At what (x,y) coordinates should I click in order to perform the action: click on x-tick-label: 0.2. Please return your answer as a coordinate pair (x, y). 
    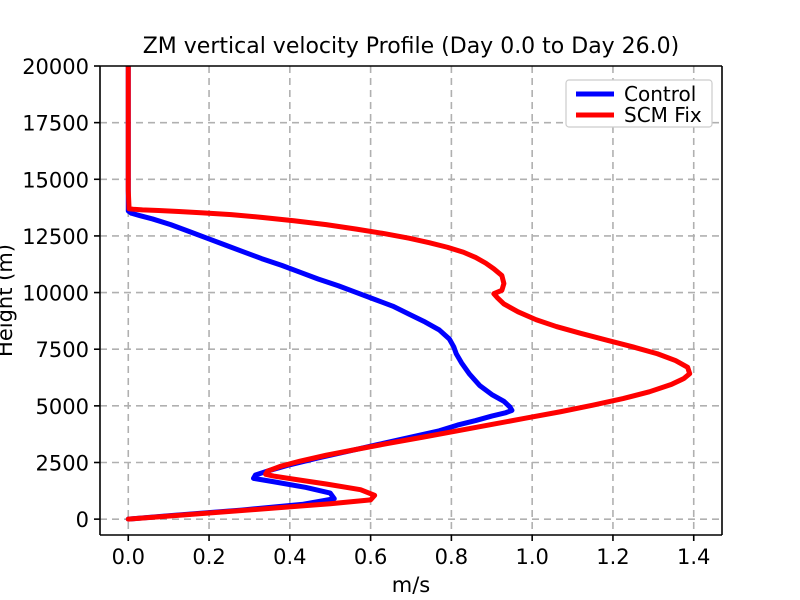
    Looking at the image, I should click on (208, 557).